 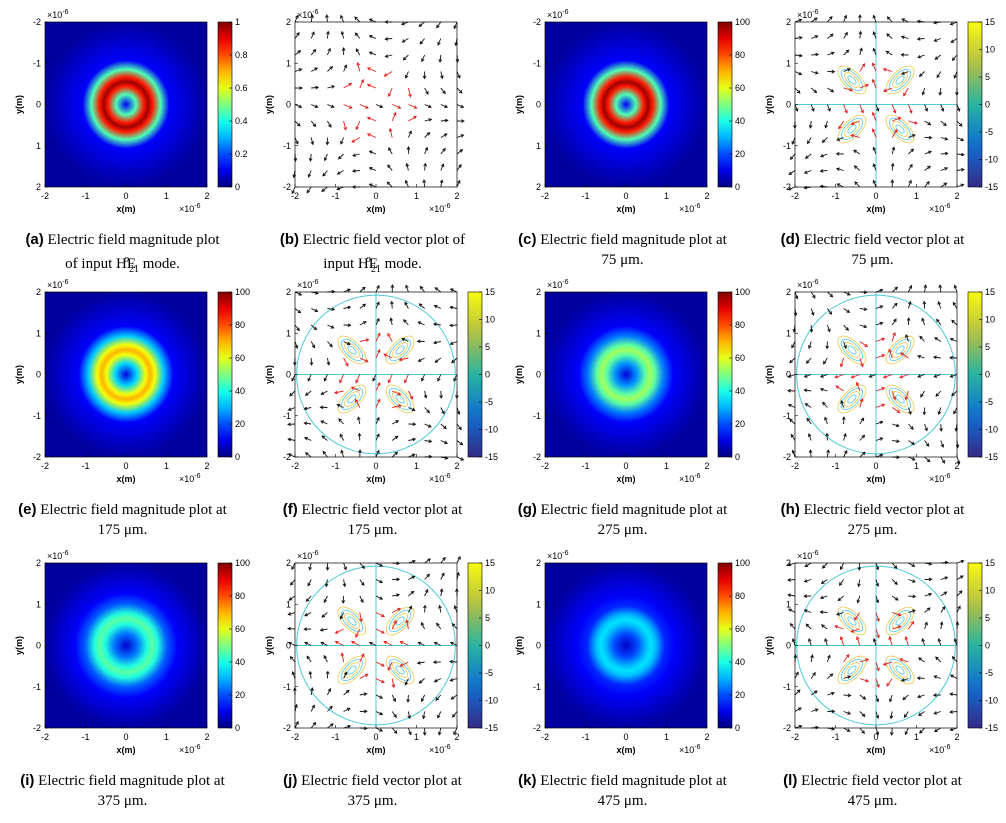 I want to click on y-tick-label: -1, so click(x=787, y=146).